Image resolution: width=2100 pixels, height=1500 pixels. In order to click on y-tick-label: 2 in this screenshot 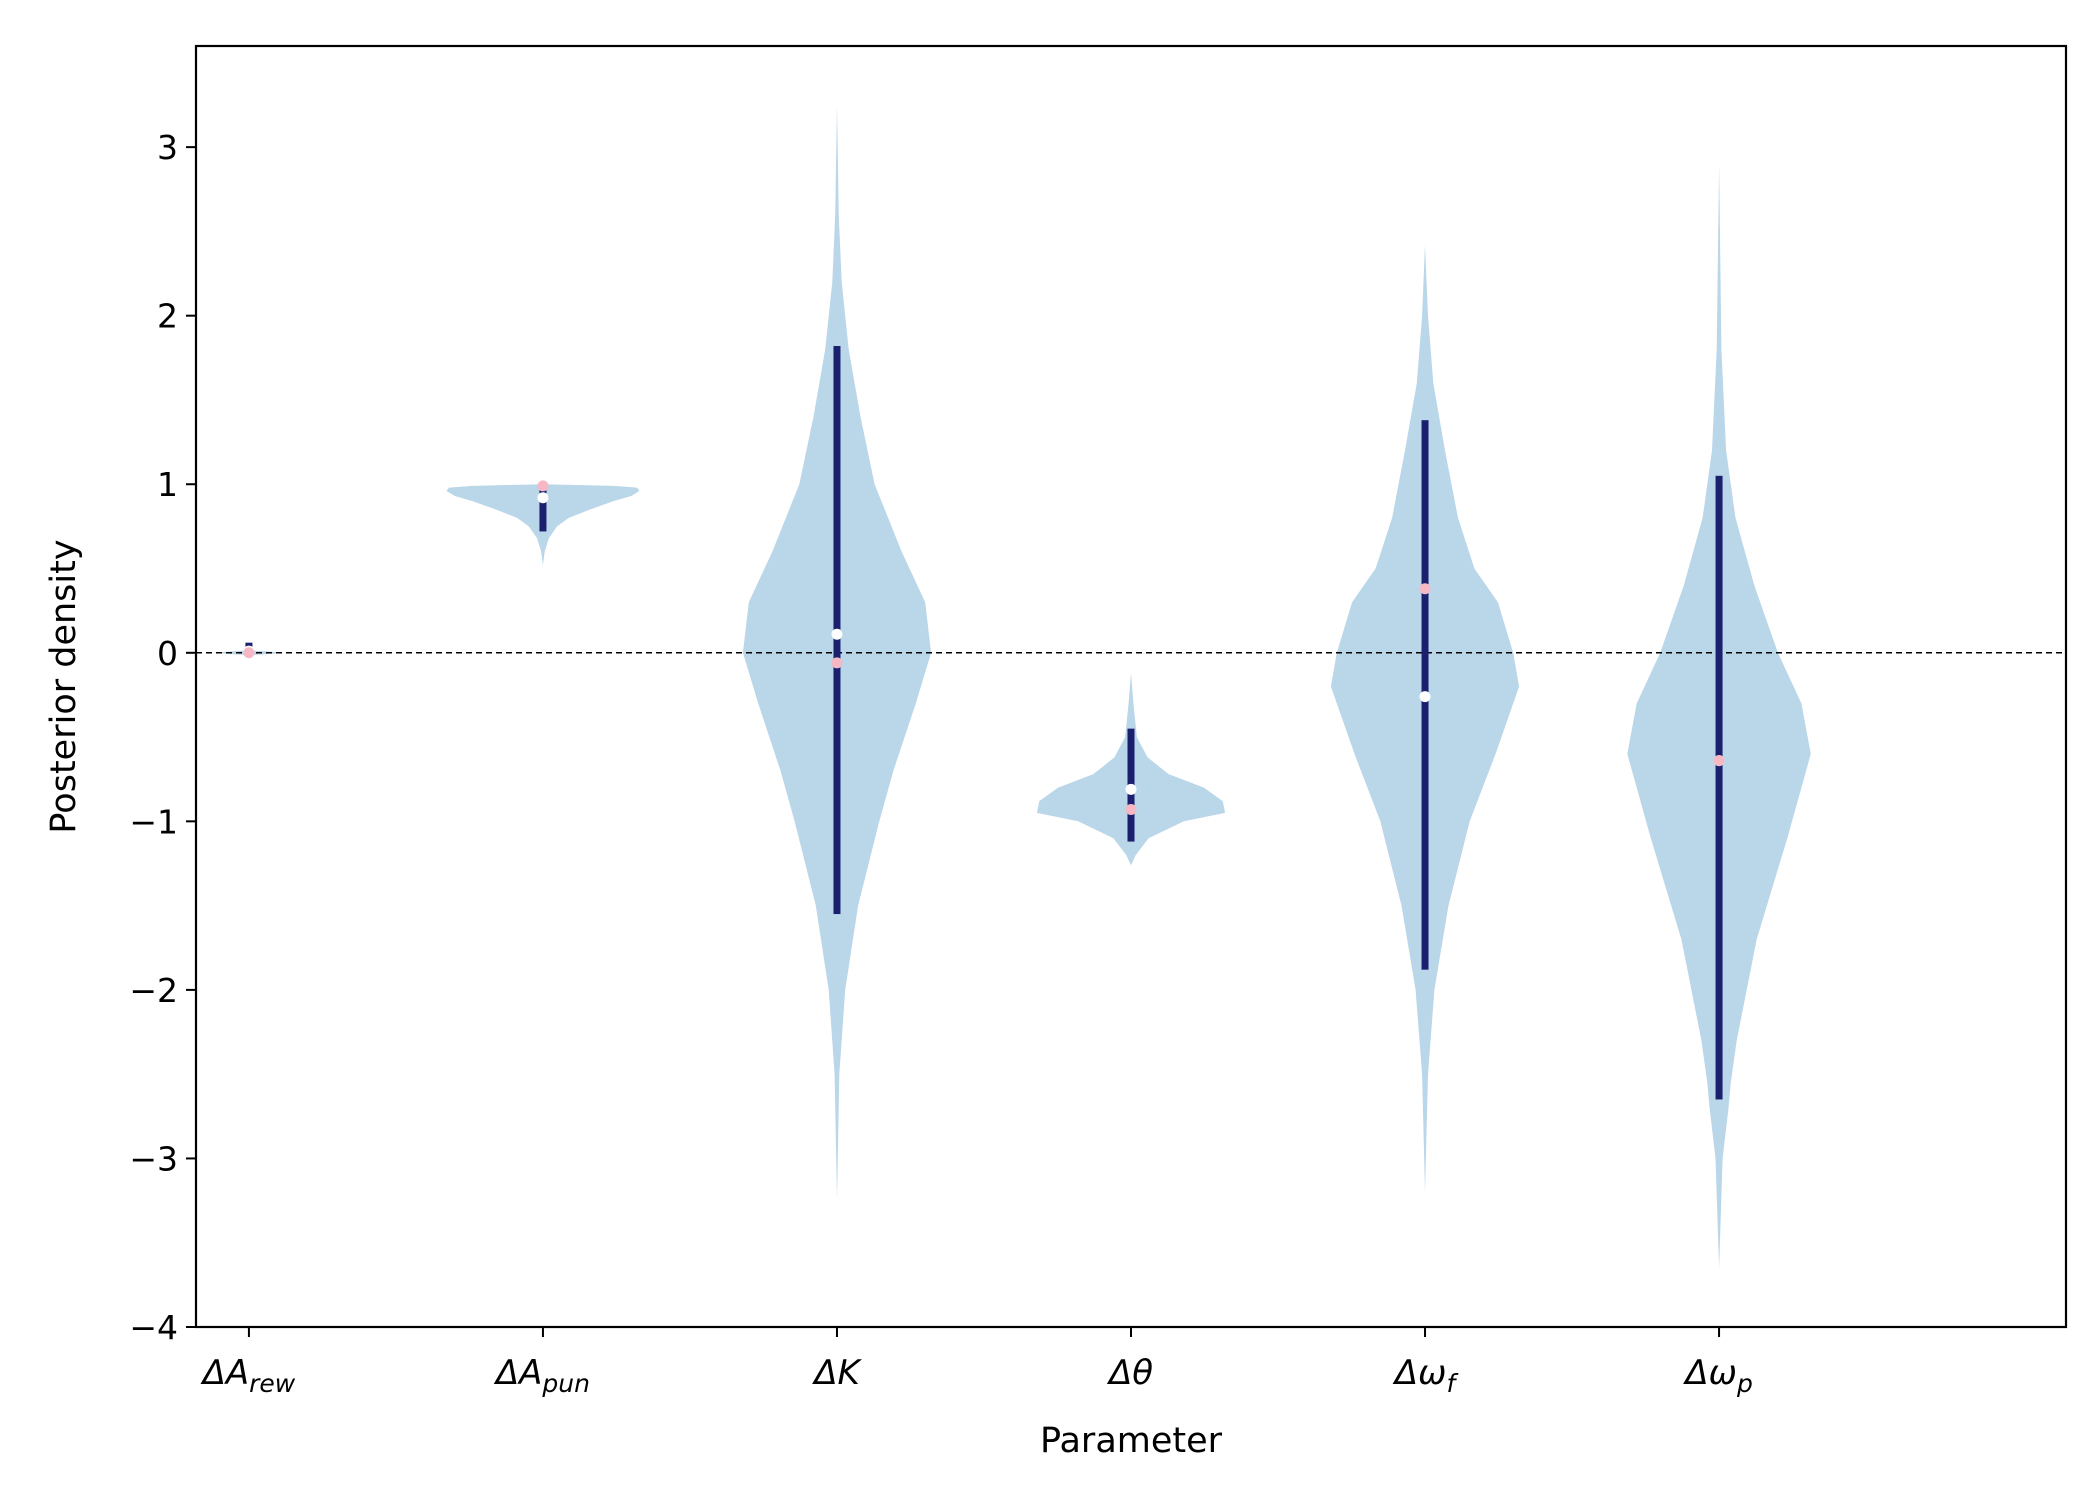, I will do `click(167, 316)`.